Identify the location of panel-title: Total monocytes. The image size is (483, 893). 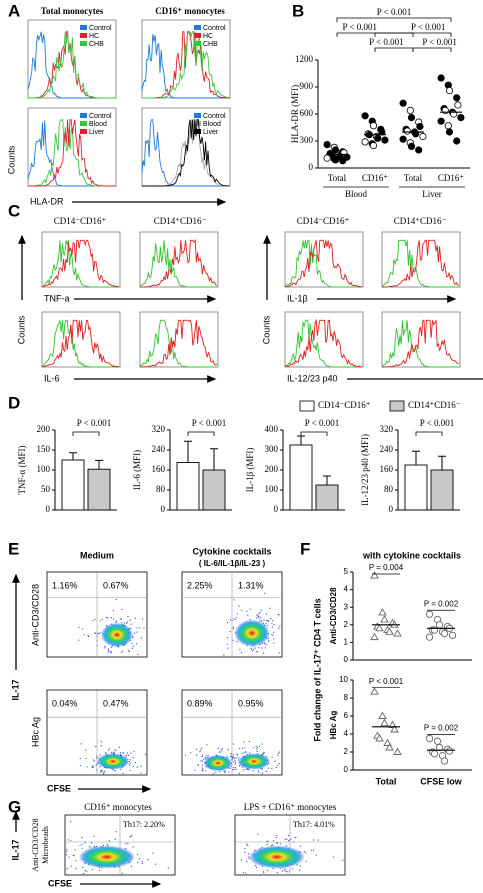
(72, 11).